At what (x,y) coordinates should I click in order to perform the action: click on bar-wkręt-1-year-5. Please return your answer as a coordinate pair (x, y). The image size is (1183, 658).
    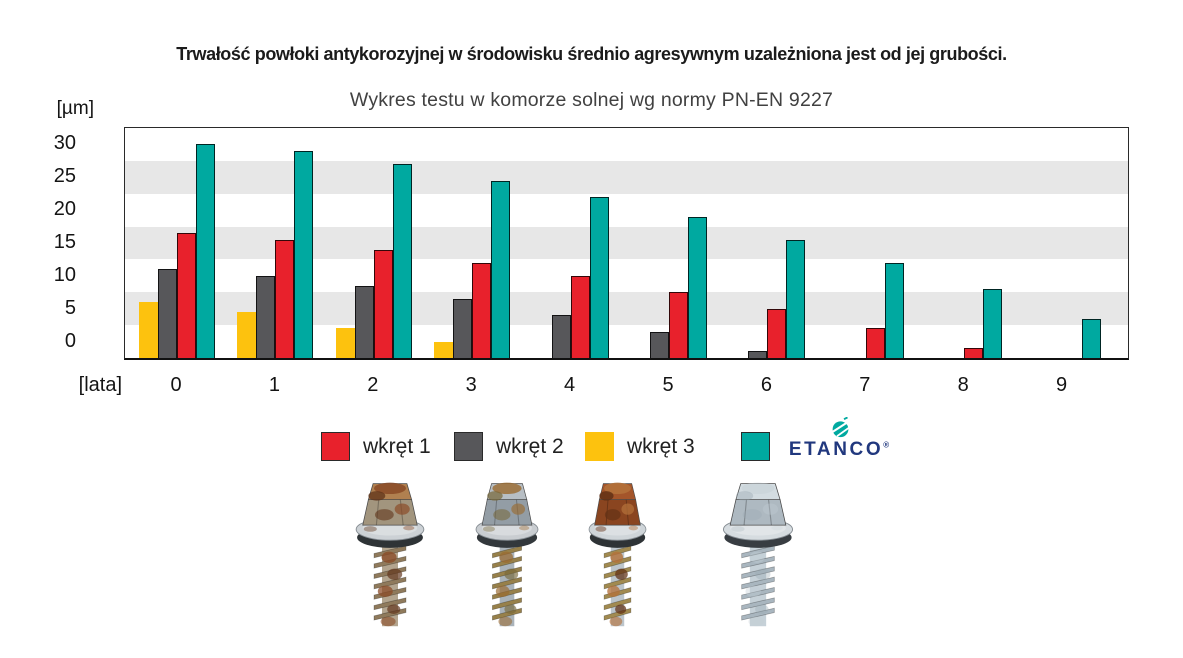
    Looking at the image, I should click on (678, 325).